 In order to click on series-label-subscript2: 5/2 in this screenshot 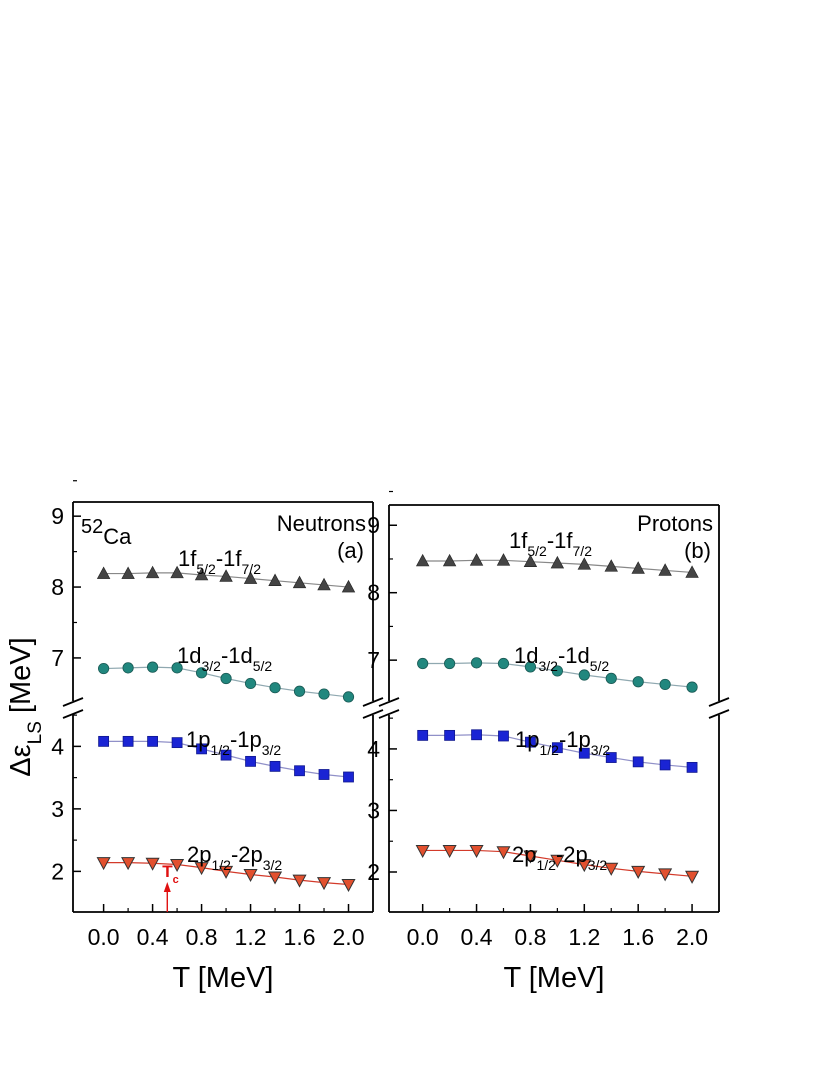, I will do `click(600, 666)`.